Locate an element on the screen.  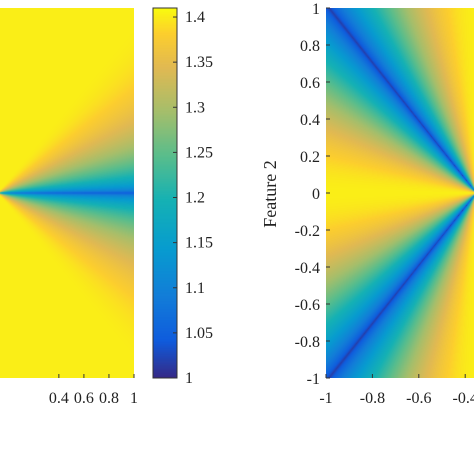
right-y-tick-label: 0.2 is located at coordinates (310, 157).